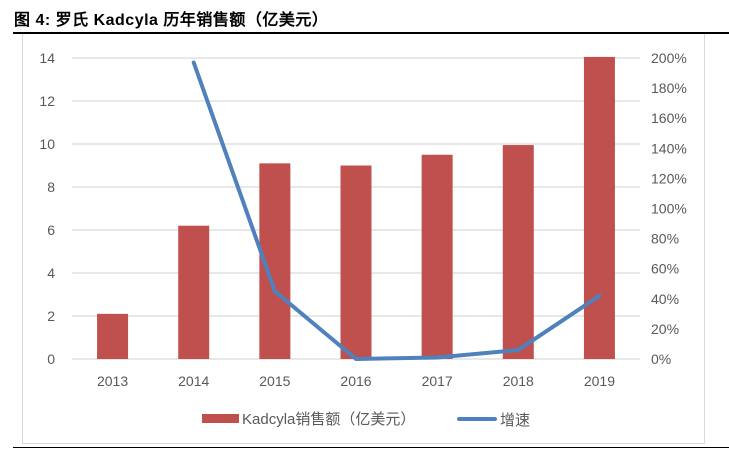  What do you see at coordinates (669, 178) in the screenshot?
I see `right-tick-label: 120%` at bounding box center [669, 178].